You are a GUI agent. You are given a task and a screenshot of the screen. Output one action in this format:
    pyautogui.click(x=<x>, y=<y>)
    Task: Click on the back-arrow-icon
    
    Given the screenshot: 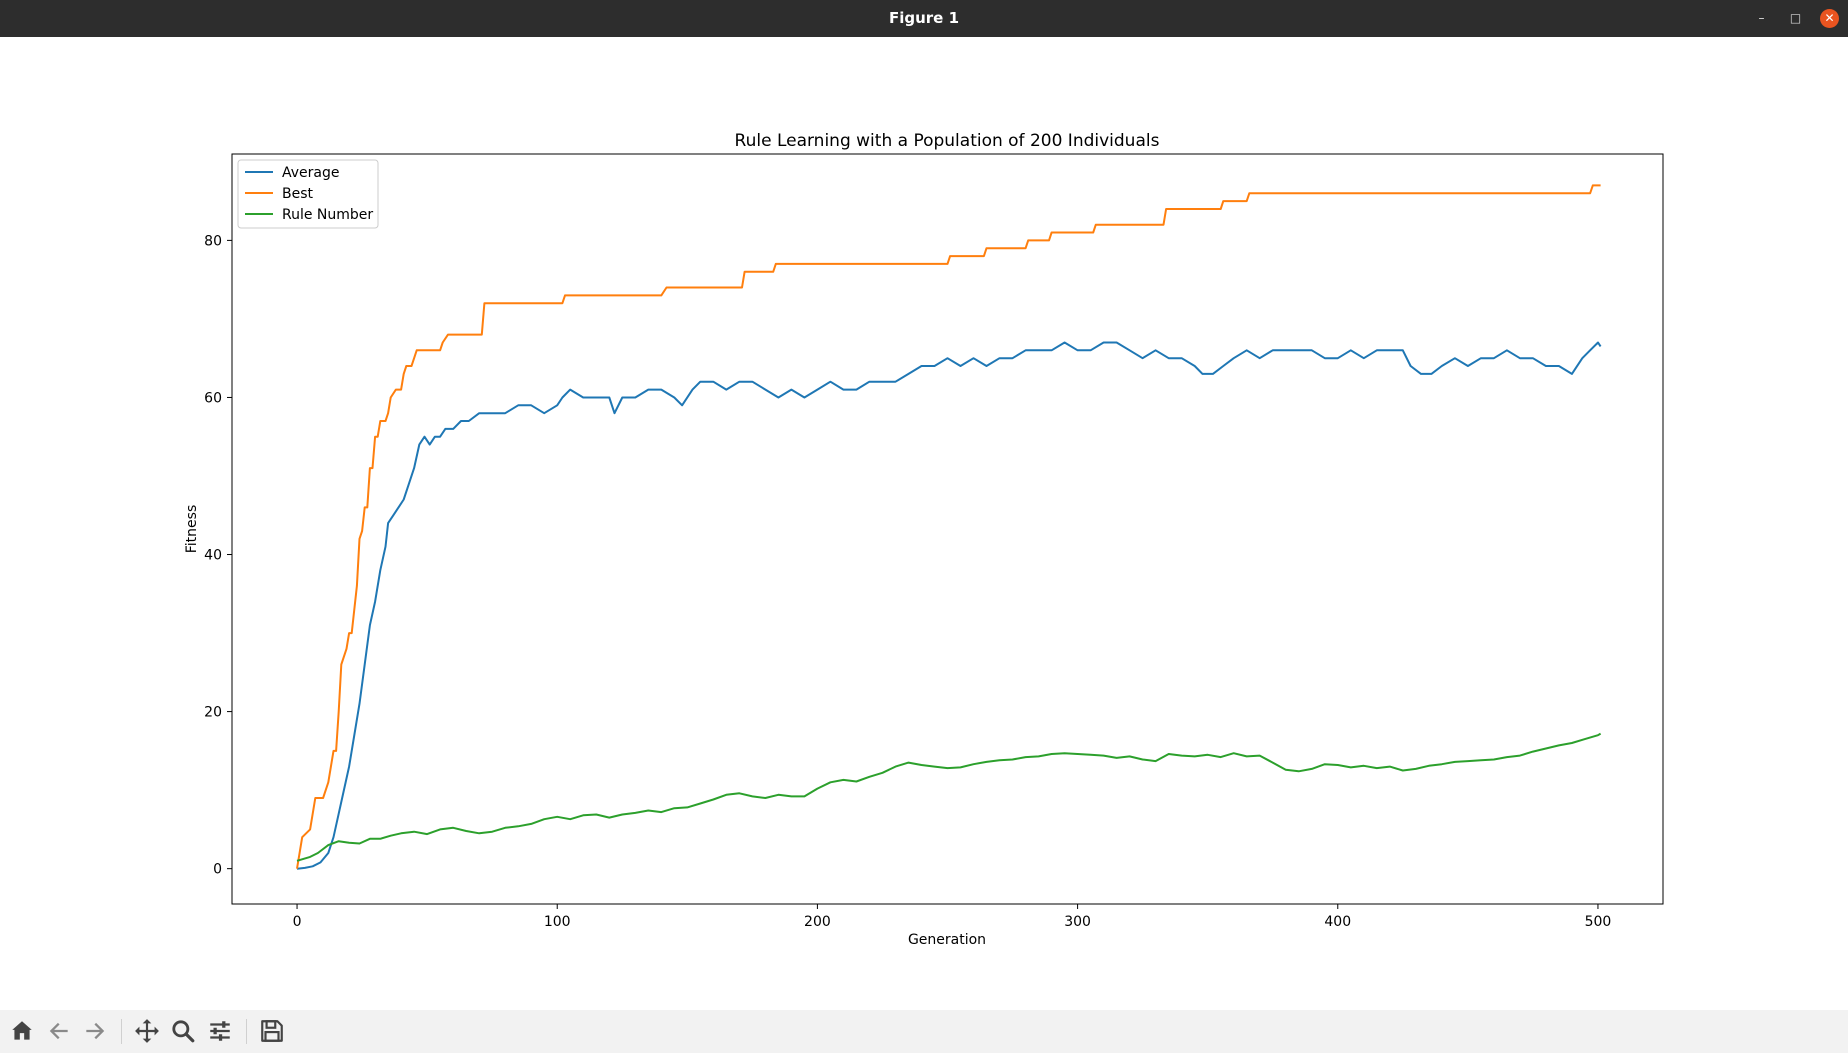 What is the action you would take?
    pyautogui.click(x=58, y=1031)
    